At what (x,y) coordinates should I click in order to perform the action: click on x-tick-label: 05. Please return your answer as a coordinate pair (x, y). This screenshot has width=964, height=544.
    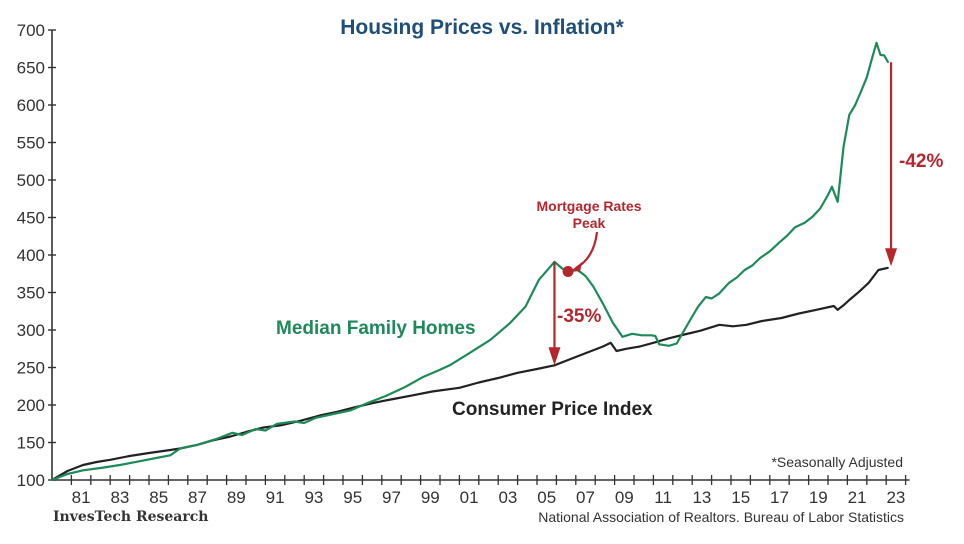
    Looking at the image, I should click on (546, 497).